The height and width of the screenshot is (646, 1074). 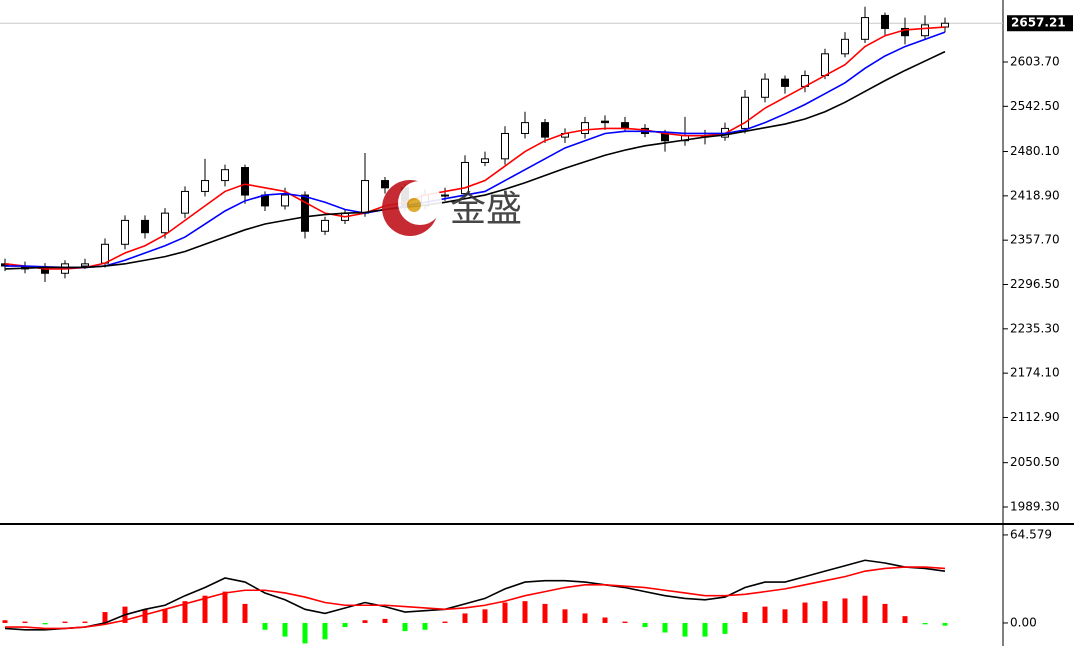 I want to click on y-tick-label: 2603.70, so click(x=1035, y=61).